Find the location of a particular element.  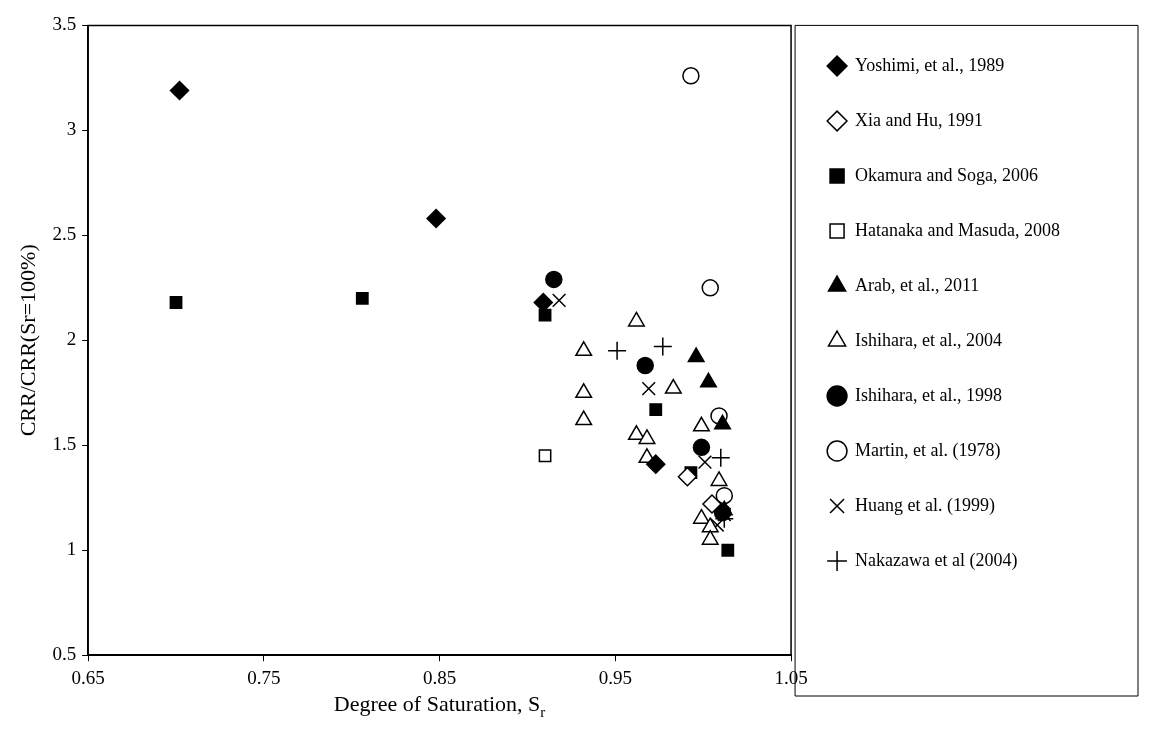

legend-label: Xia and Hu, 1991 is located at coordinates (919, 119).